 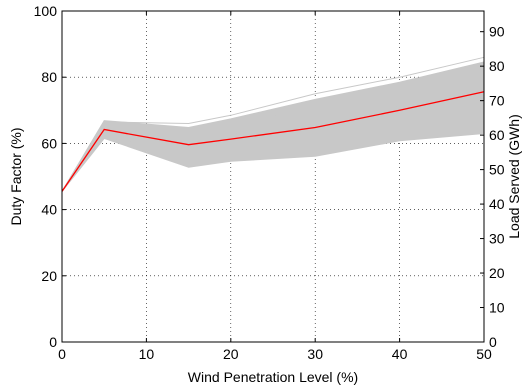 What do you see at coordinates (497, 135) in the screenshot?
I see `y2-tick-label: 60` at bounding box center [497, 135].